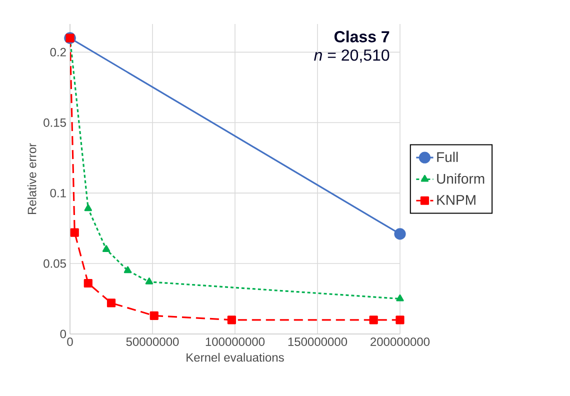  What do you see at coordinates (58, 52) in the screenshot?
I see `y-tick-label: 0.2` at bounding box center [58, 52].